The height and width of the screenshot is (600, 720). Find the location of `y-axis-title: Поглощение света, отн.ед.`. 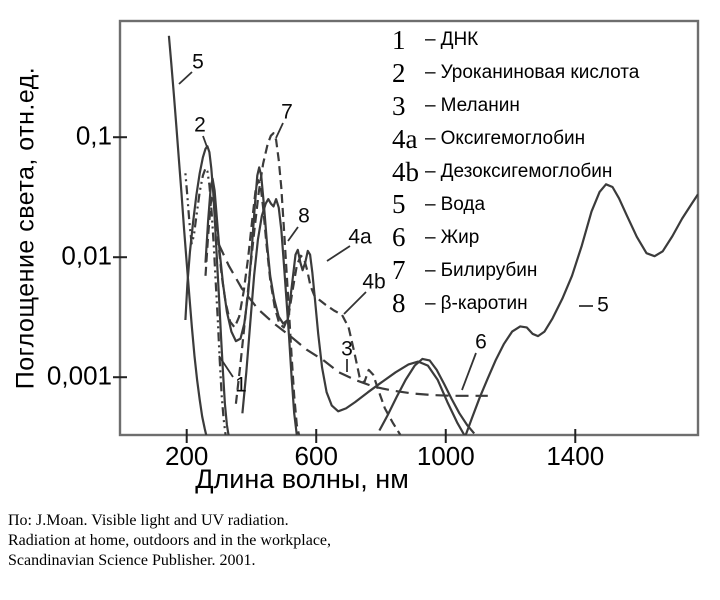

y-axis-title: Поглощение света, отн.ед. is located at coordinates (25, 228).